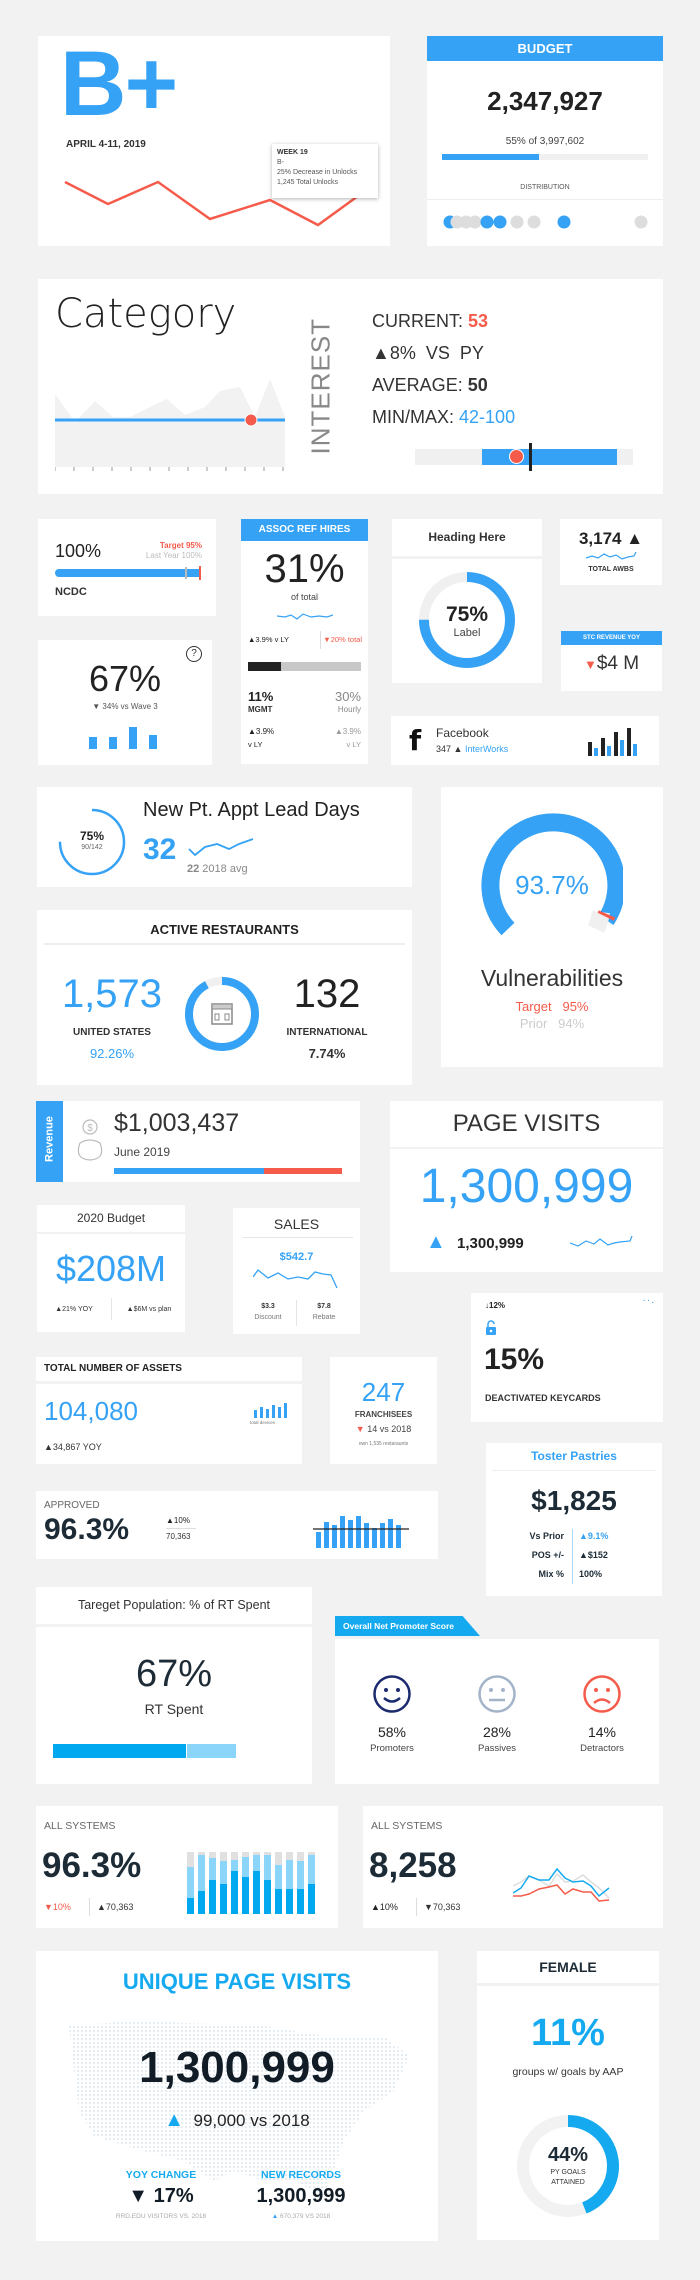 The width and height of the screenshot is (700, 2280). I want to click on new-records-value: 1,300,999, so click(301, 2196).